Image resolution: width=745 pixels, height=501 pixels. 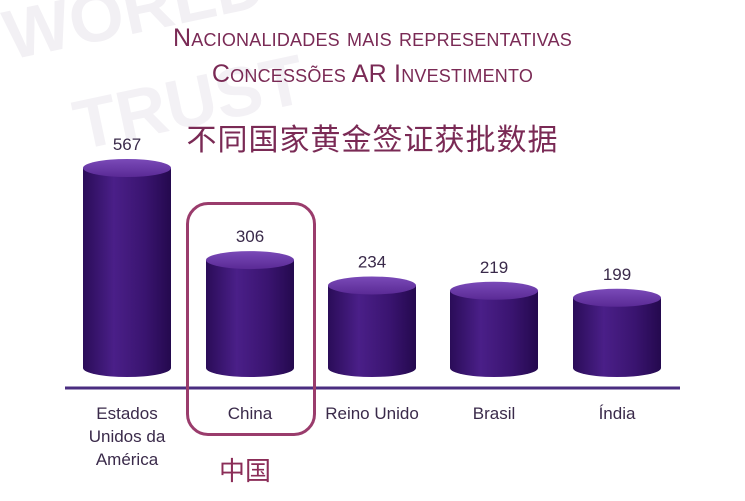 I want to click on category-label: Reino Unido, so click(x=372, y=413).